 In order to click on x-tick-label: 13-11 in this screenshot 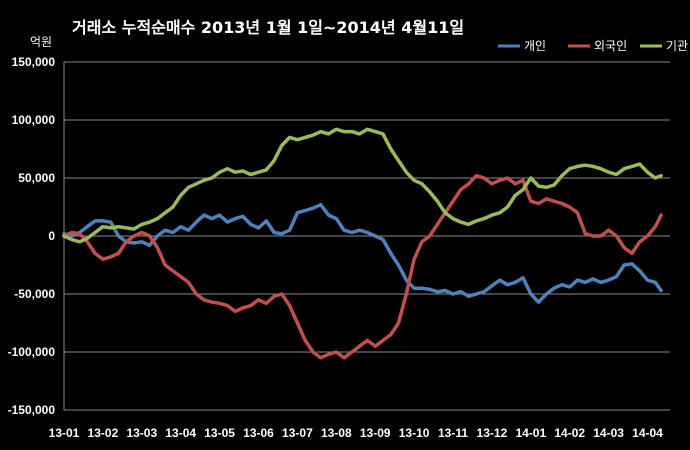, I will do `click(453, 433)`.